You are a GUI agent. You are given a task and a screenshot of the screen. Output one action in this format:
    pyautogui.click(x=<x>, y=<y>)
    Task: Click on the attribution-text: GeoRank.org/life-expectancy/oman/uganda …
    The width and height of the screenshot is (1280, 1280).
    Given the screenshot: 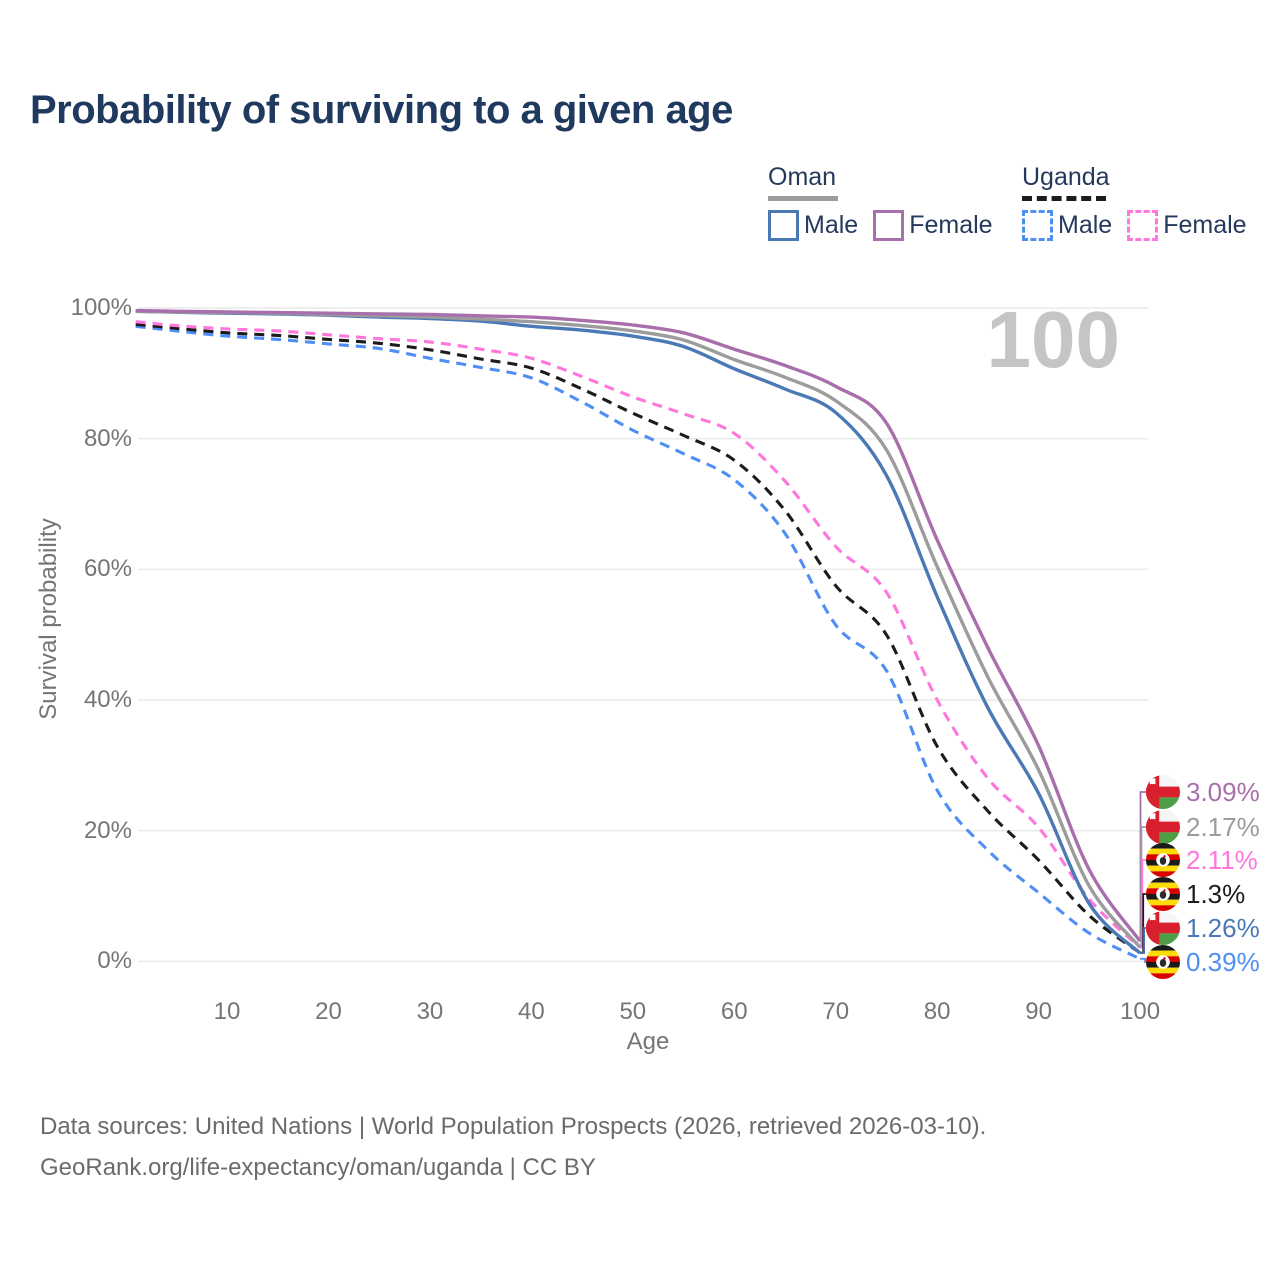 What is the action you would take?
    pyautogui.click(x=318, y=1167)
    